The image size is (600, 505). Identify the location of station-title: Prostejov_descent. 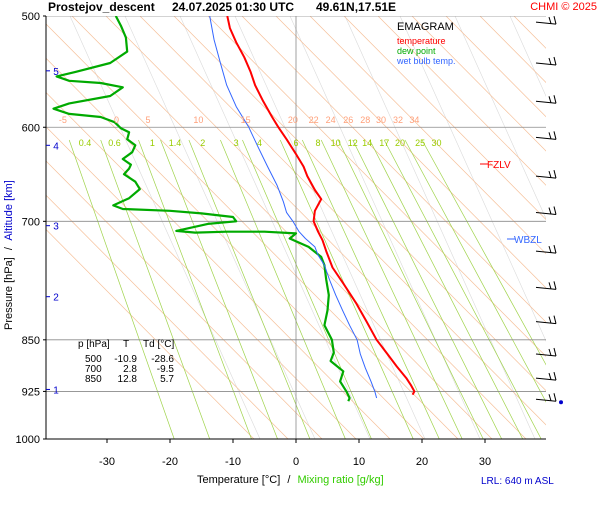
(101, 7).